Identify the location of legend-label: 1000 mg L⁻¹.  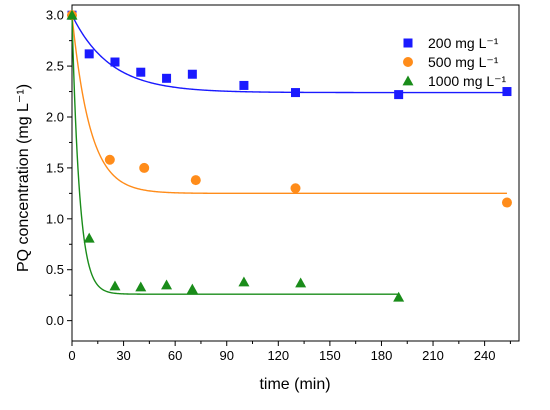
(467, 81).